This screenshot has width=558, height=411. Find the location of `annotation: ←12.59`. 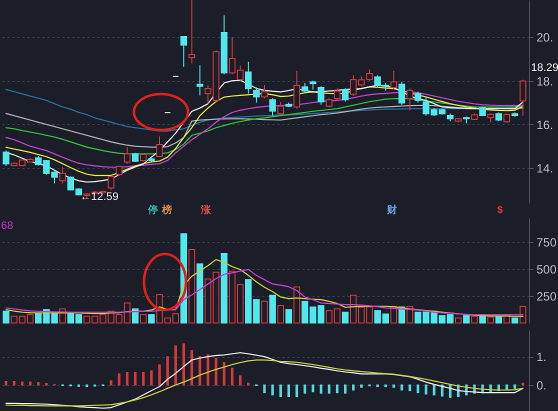

annotation: ←12.59 is located at coordinates (99, 197).